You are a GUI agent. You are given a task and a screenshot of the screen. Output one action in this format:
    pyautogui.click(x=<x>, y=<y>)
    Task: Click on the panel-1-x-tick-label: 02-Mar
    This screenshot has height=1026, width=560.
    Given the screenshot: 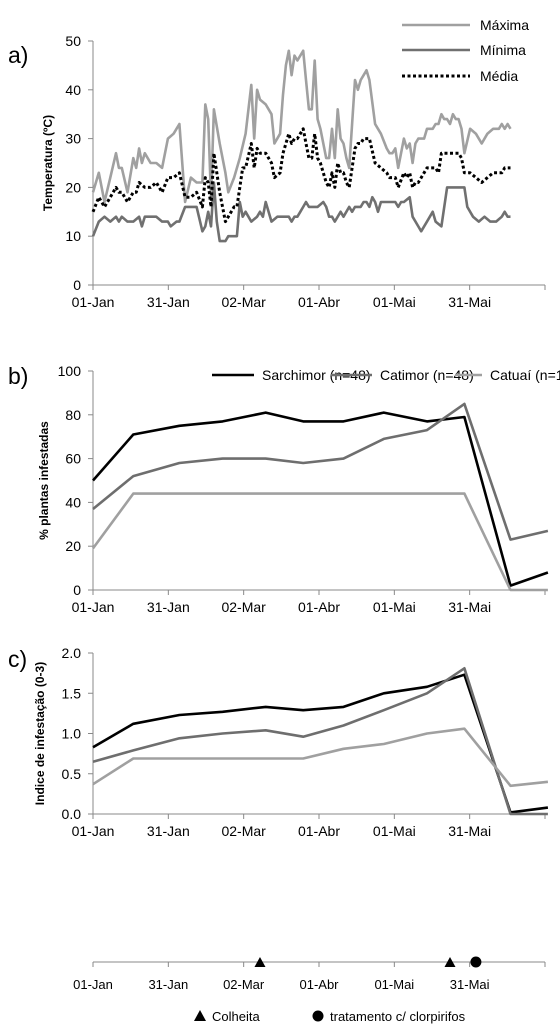 What is the action you would take?
    pyautogui.click(x=243, y=607)
    